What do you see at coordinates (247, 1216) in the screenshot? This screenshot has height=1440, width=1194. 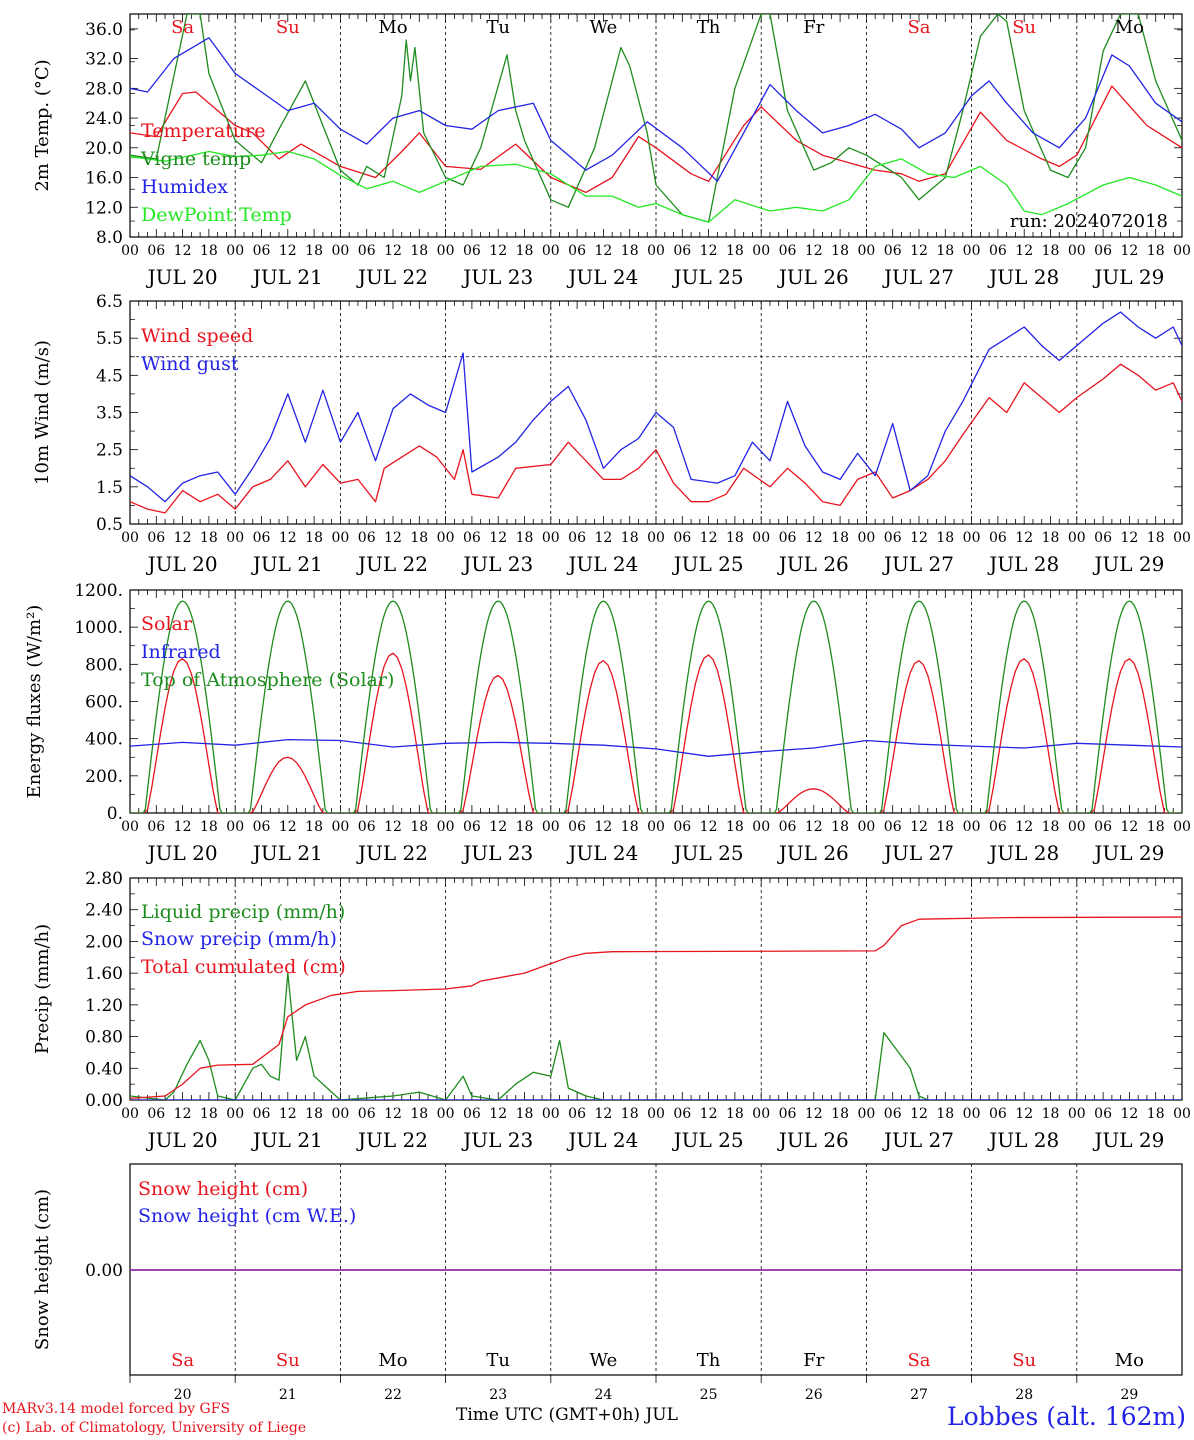 I see `legend-entry: Snow height (cm W.E.)` at bounding box center [247, 1216].